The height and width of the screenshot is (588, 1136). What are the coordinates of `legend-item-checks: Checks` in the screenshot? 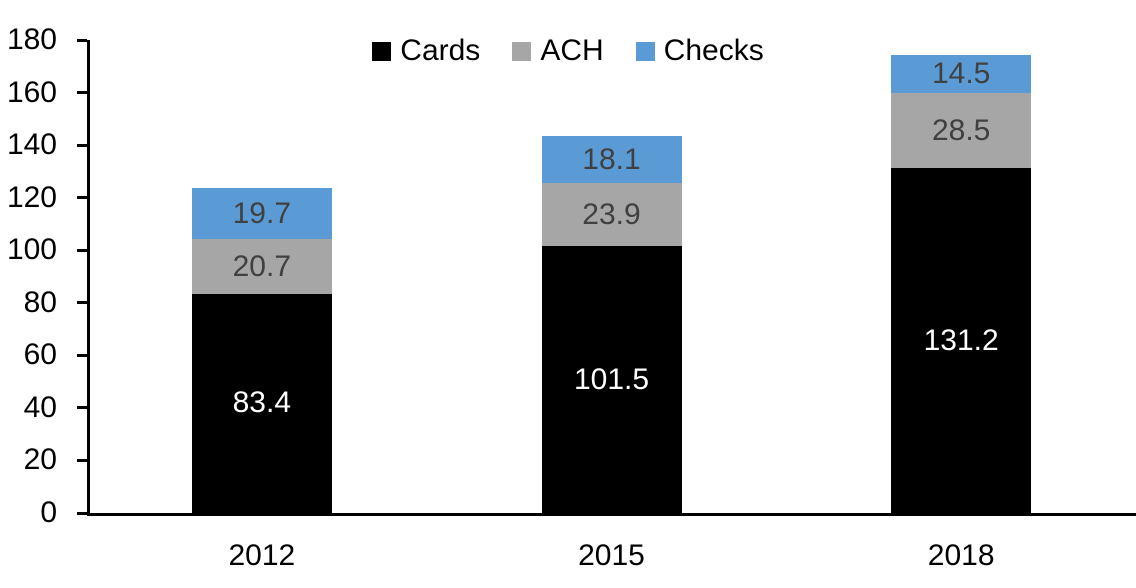 It's located at (699, 50).